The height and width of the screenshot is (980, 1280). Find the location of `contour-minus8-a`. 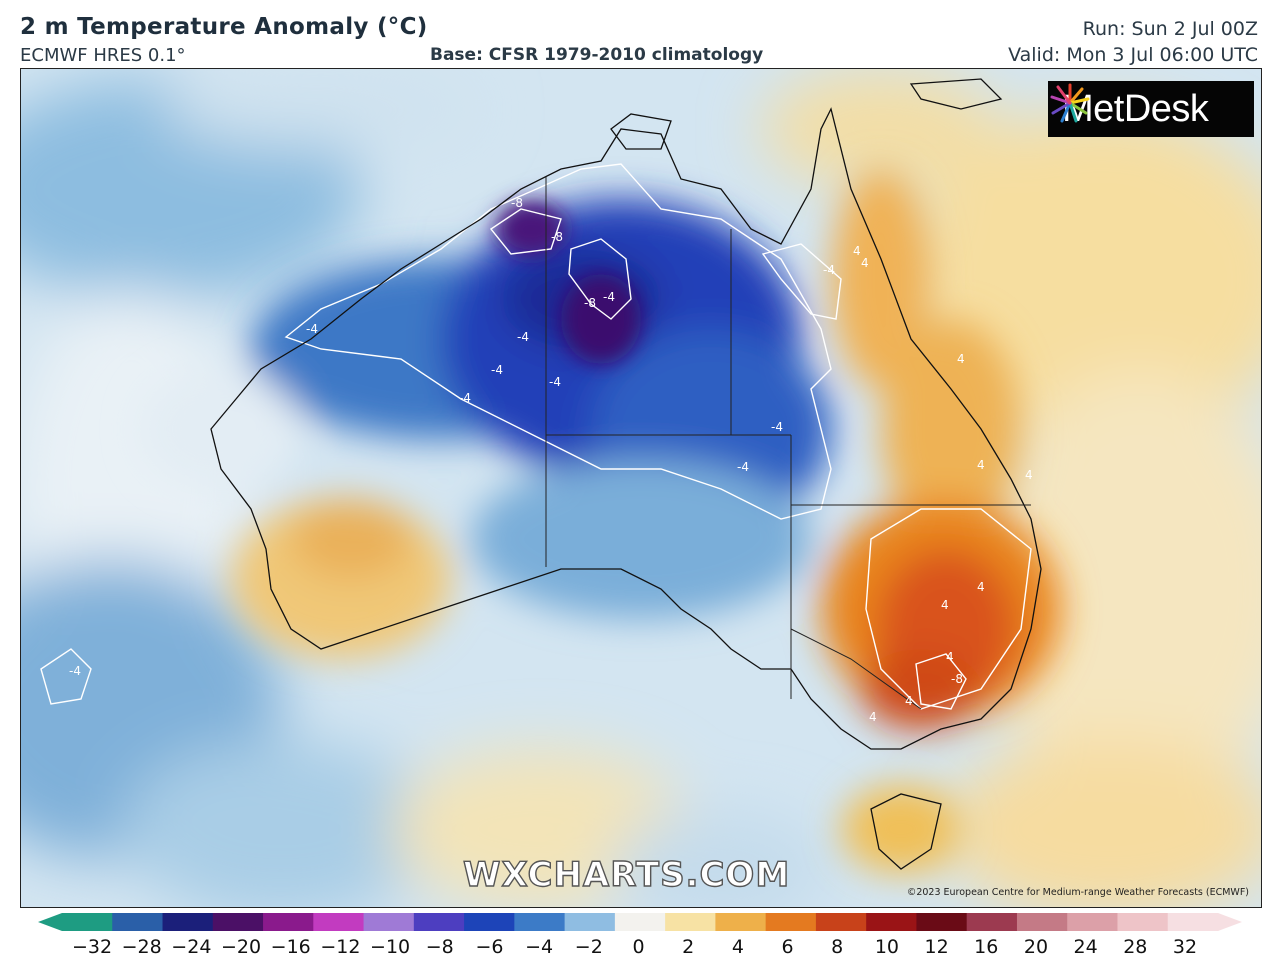

contour-minus8-a is located at coordinates (525, 231).